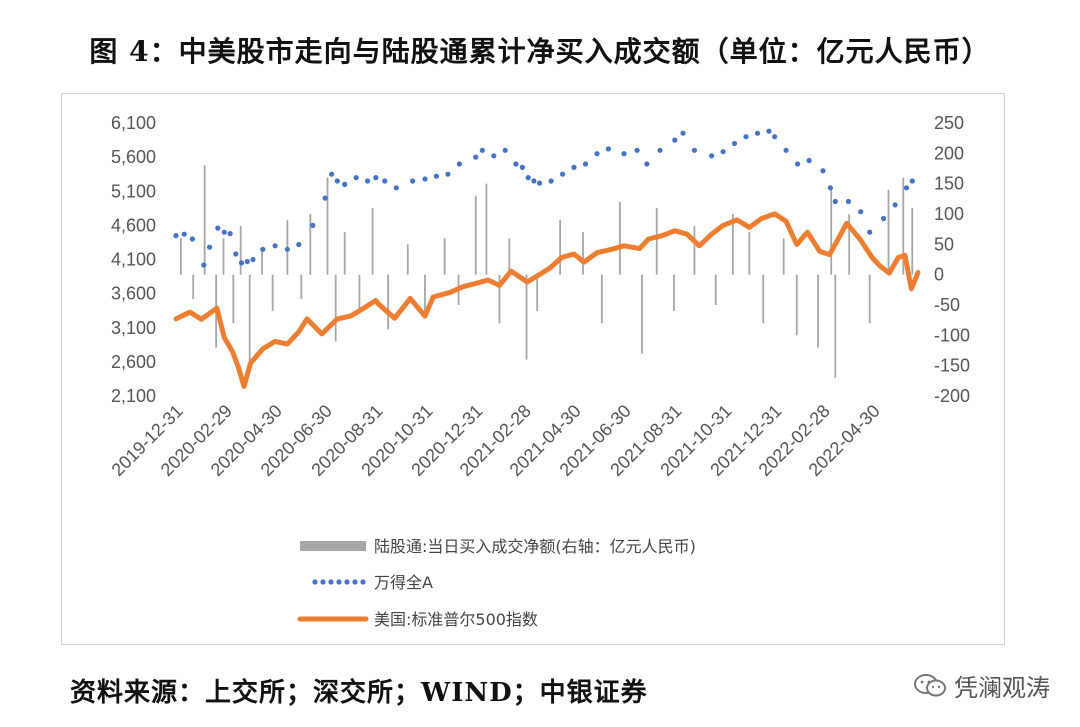  I want to click on watermark: 凭澜观涛, so click(982, 685).